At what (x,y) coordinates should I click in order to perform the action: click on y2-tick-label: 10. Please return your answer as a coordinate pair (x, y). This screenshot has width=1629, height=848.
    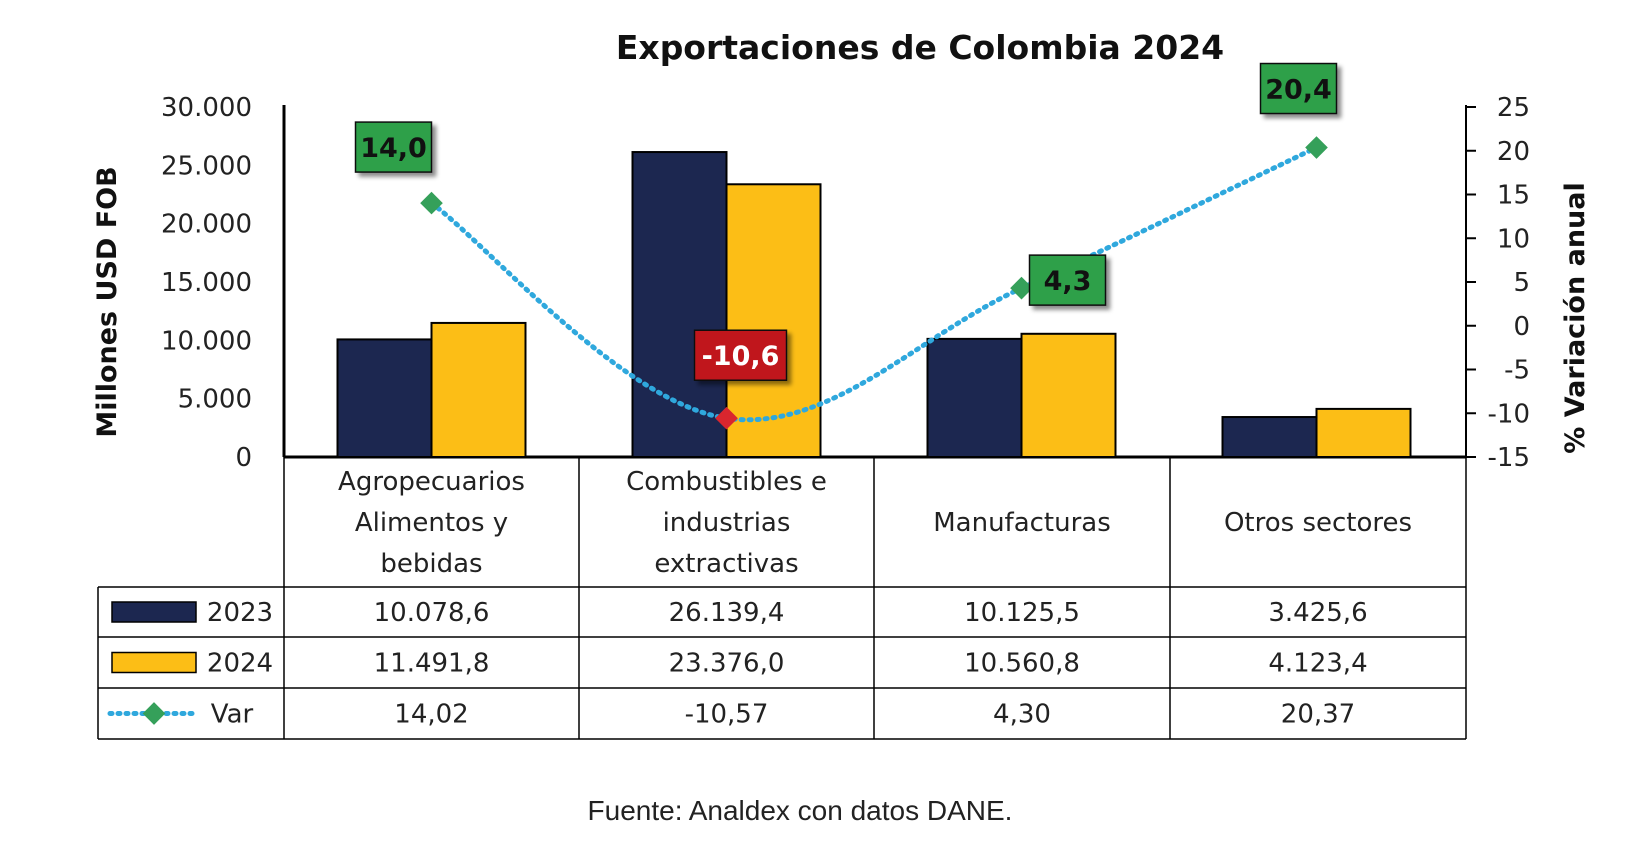
    Looking at the image, I should click on (1513, 239).